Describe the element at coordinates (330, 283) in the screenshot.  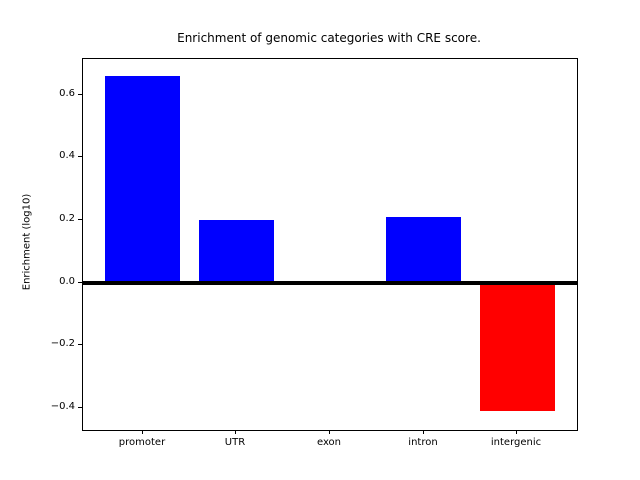
I see `zero-baseline` at that location.